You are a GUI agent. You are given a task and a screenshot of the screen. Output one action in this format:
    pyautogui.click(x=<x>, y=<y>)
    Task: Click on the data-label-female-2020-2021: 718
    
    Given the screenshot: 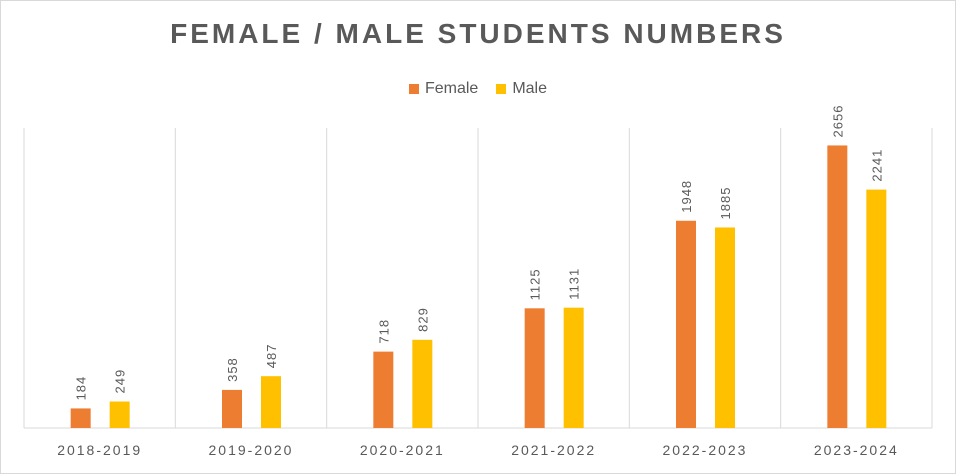 What is the action you would take?
    pyautogui.click(x=383, y=331)
    